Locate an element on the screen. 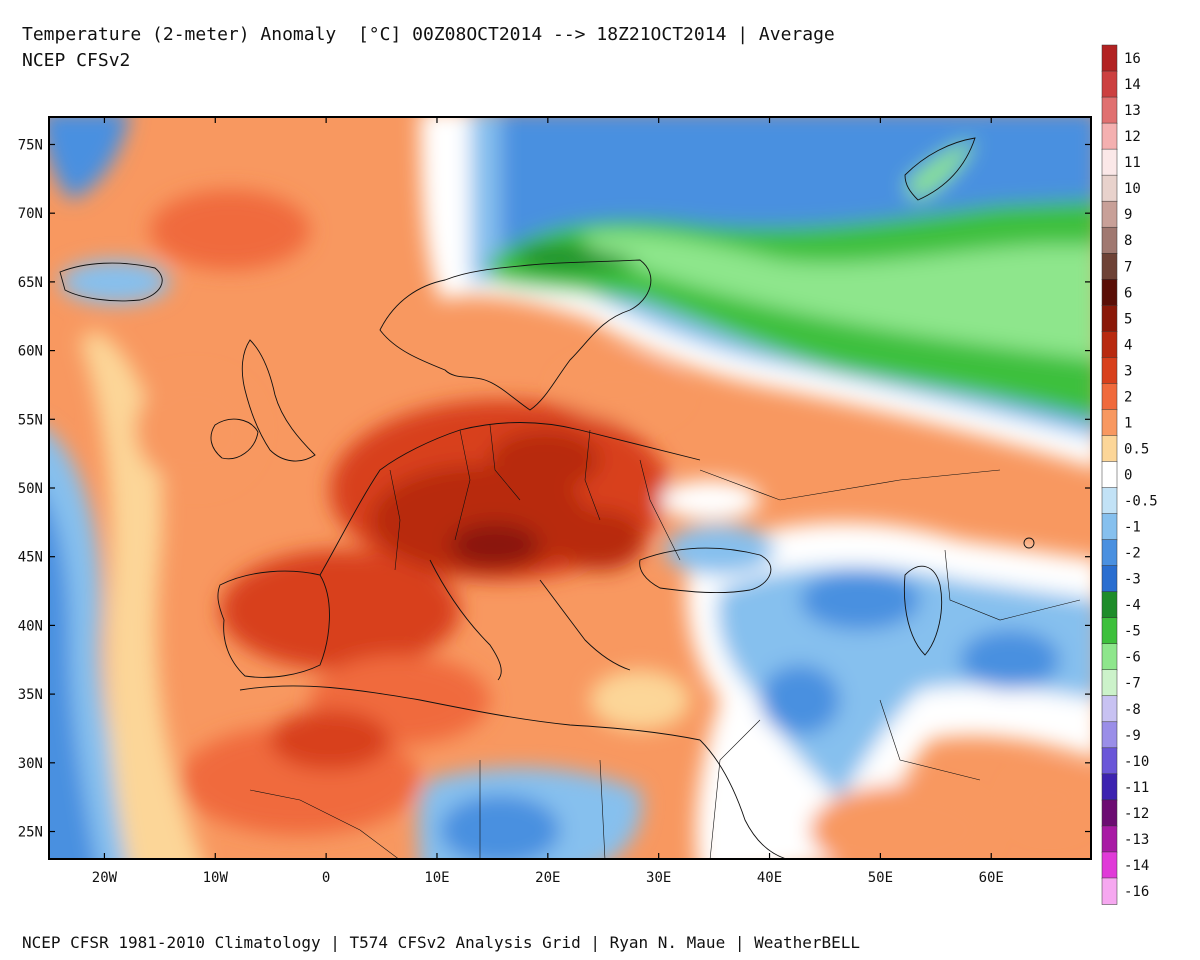 Image resolution: width=1200 pixels, height=960 pixels. scandinavia-coast is located at coordinates (515, 335).